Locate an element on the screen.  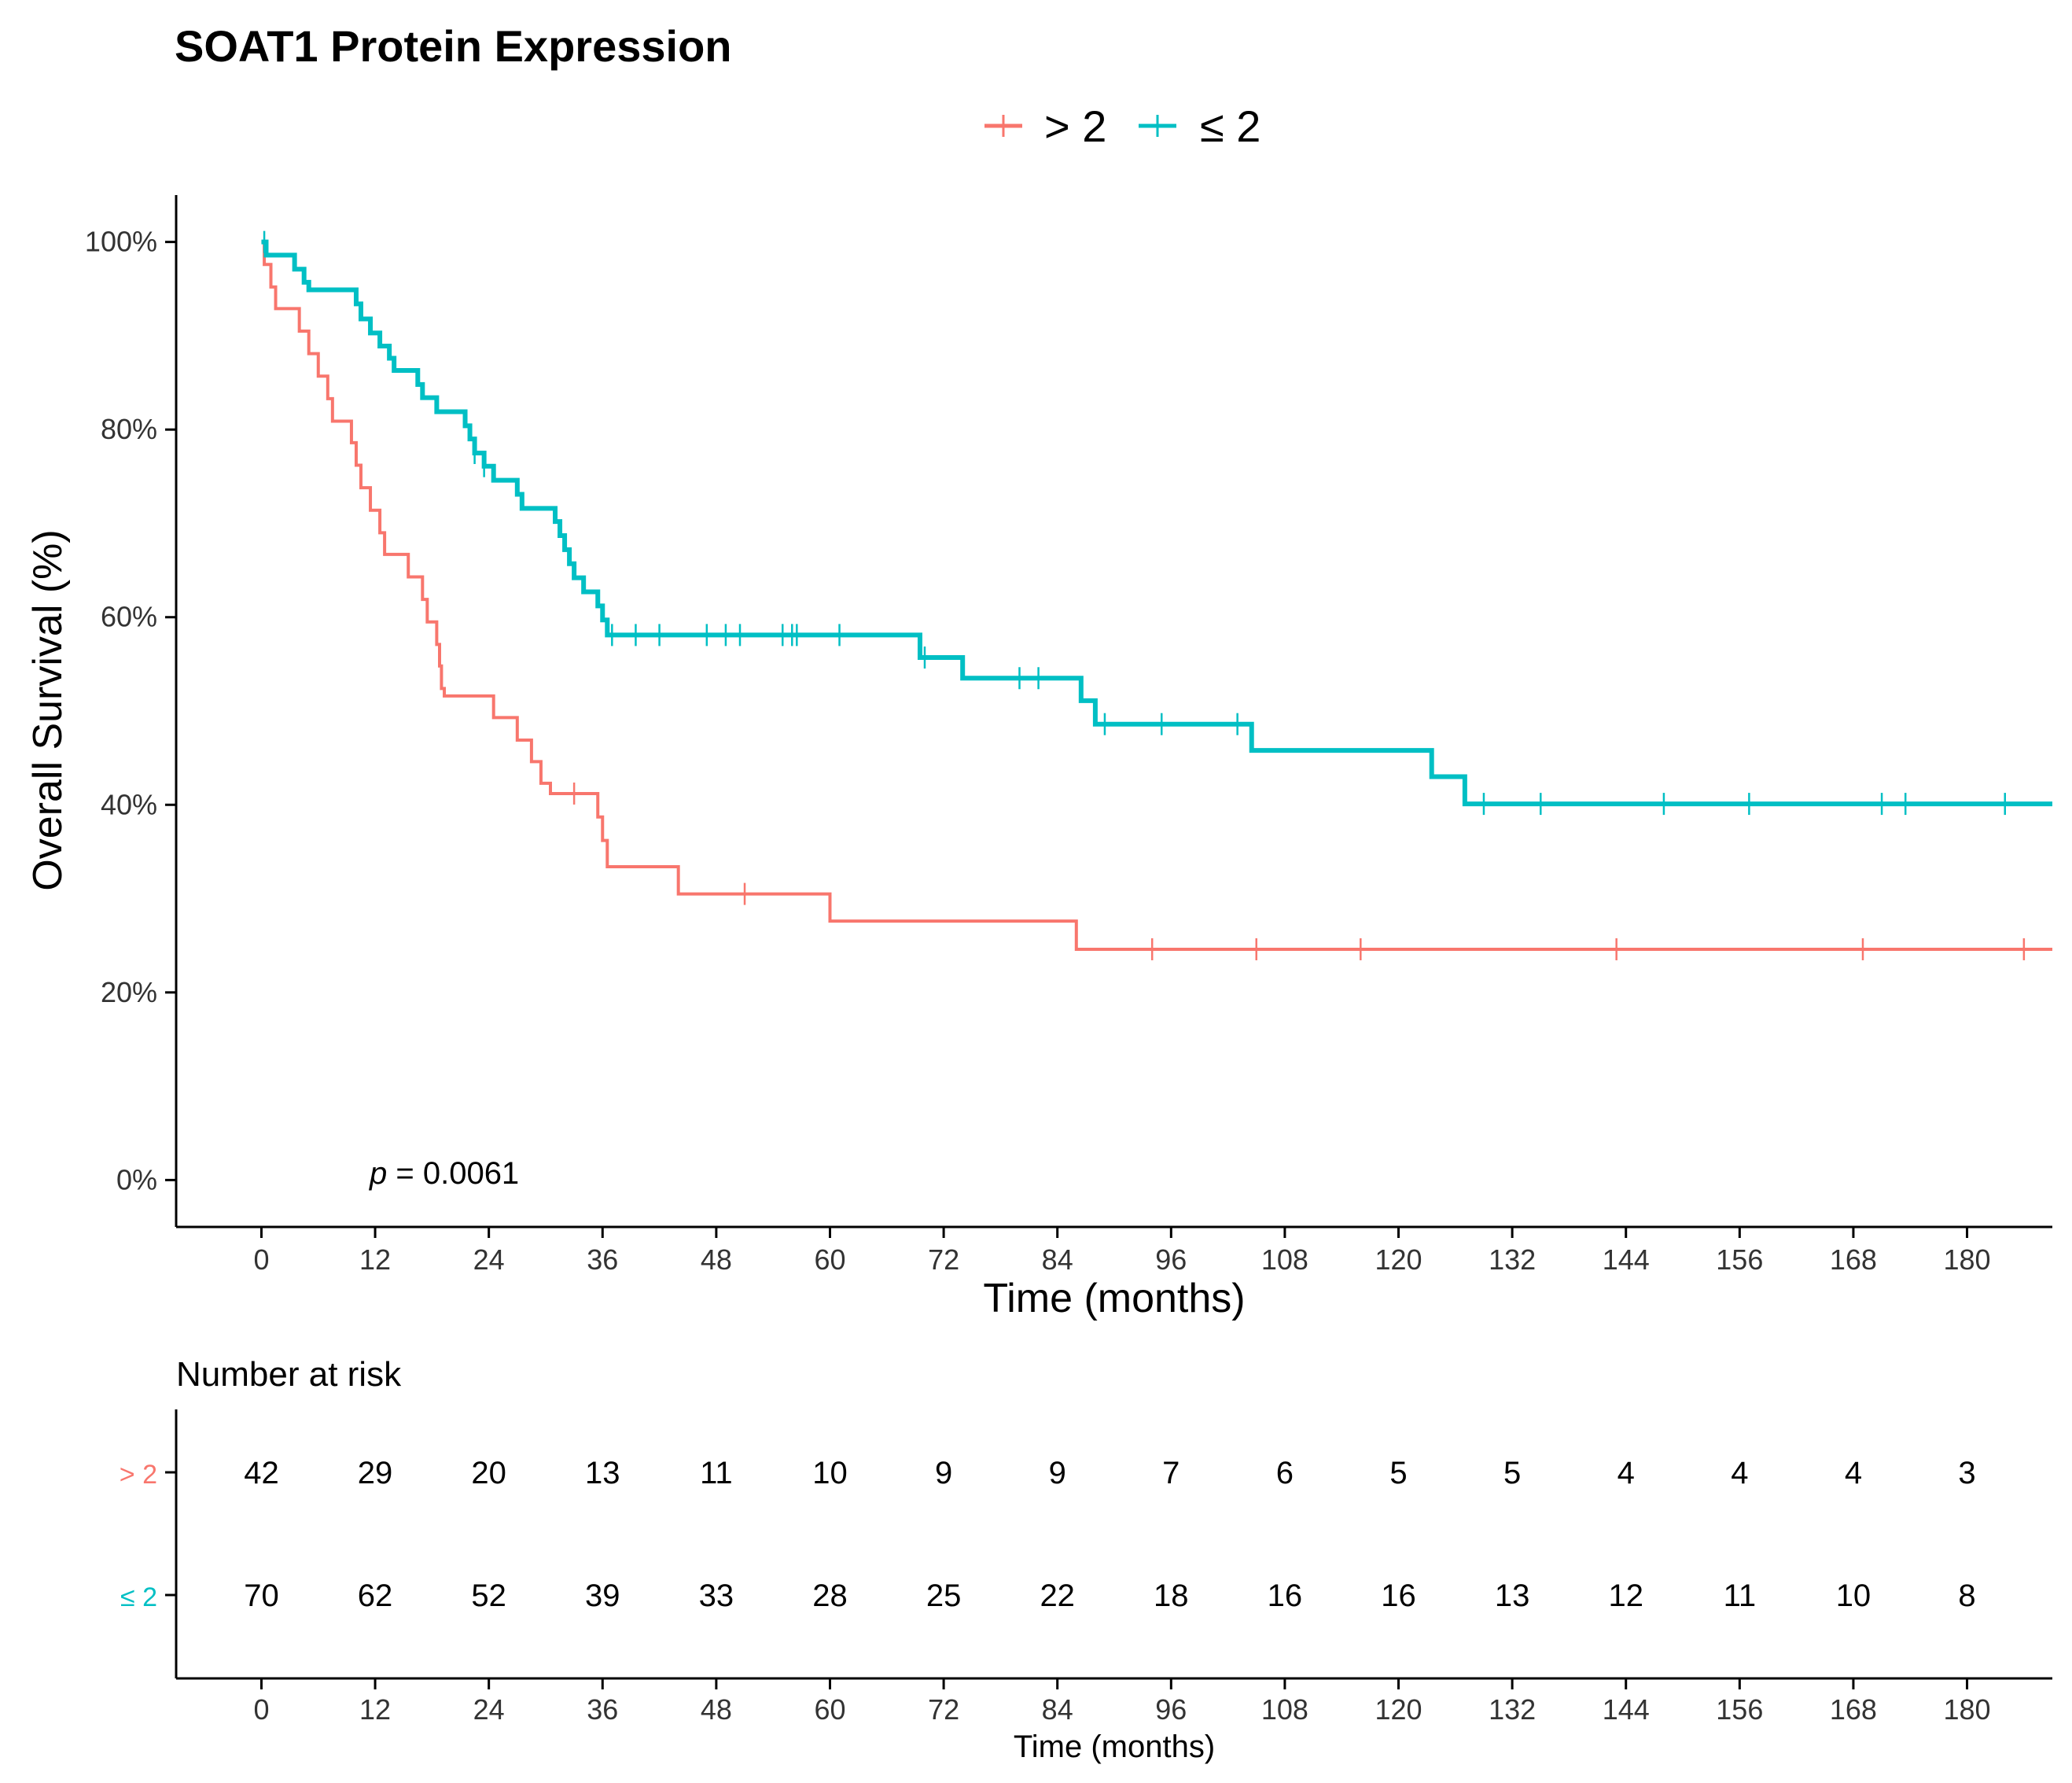
x-tick-label: 12 is located at coordinates (375, 1259).